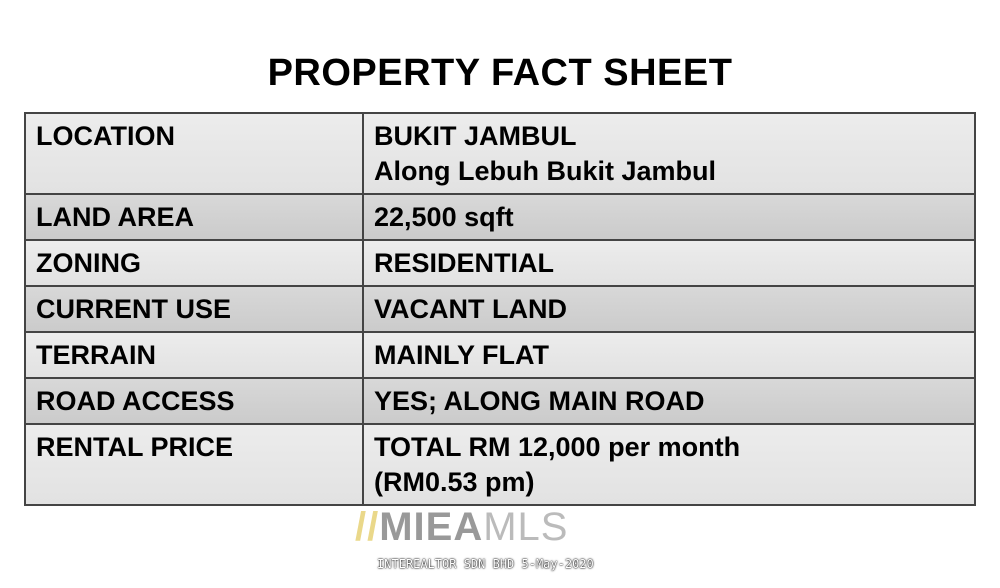  Describe the element at coordinates (194, 401) in the screenshot. I see `row-label: ROAD ACCESS` at that location.